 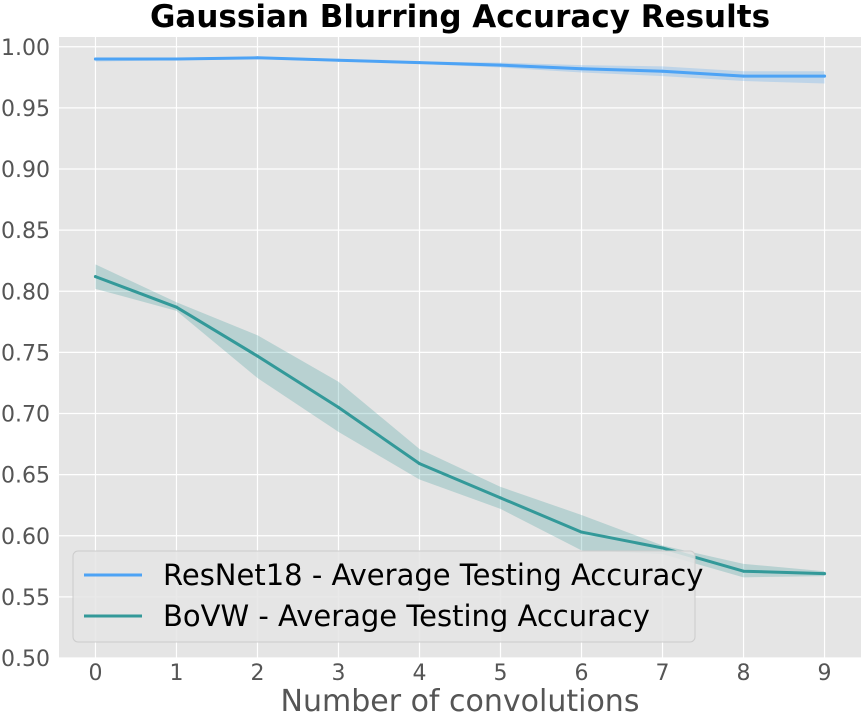 I want to click on x-tick-label: 6, so click(x=582, y=673).